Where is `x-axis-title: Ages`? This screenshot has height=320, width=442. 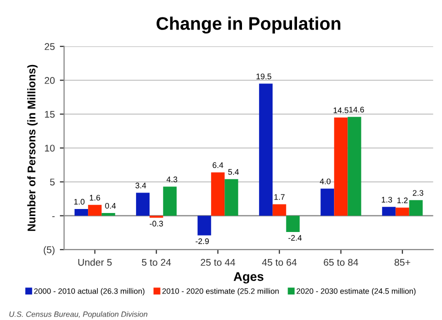 x-axis-title: Ages is located at coordinates (249, 278).